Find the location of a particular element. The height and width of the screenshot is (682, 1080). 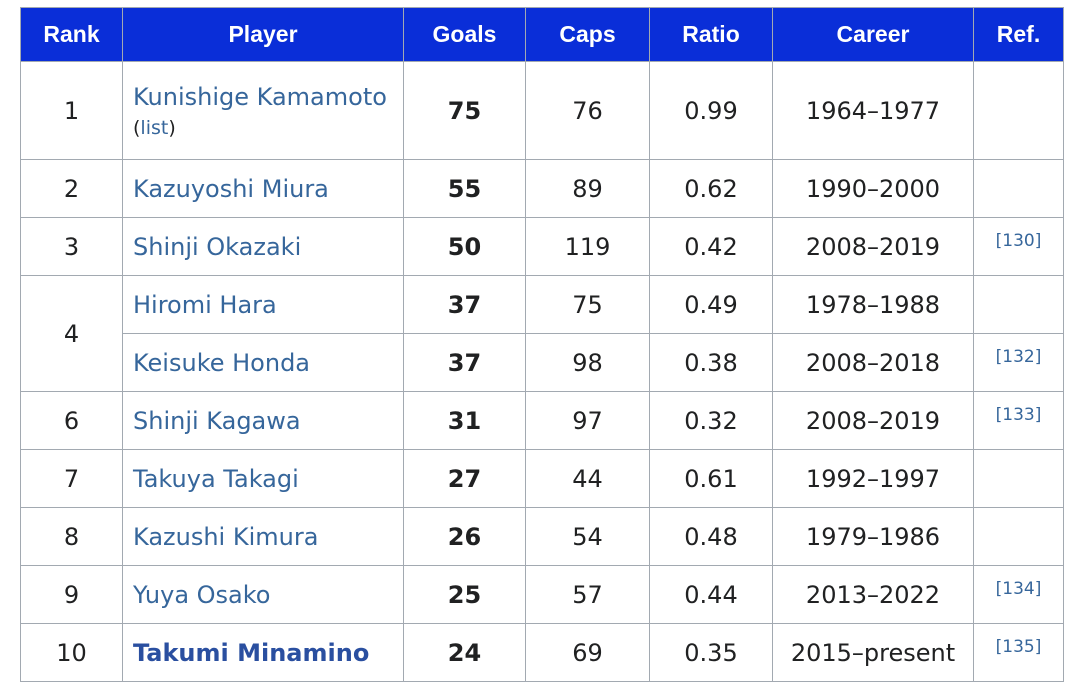

player-link: Kunishige Kamamoto is located at coordinates (260, 96).